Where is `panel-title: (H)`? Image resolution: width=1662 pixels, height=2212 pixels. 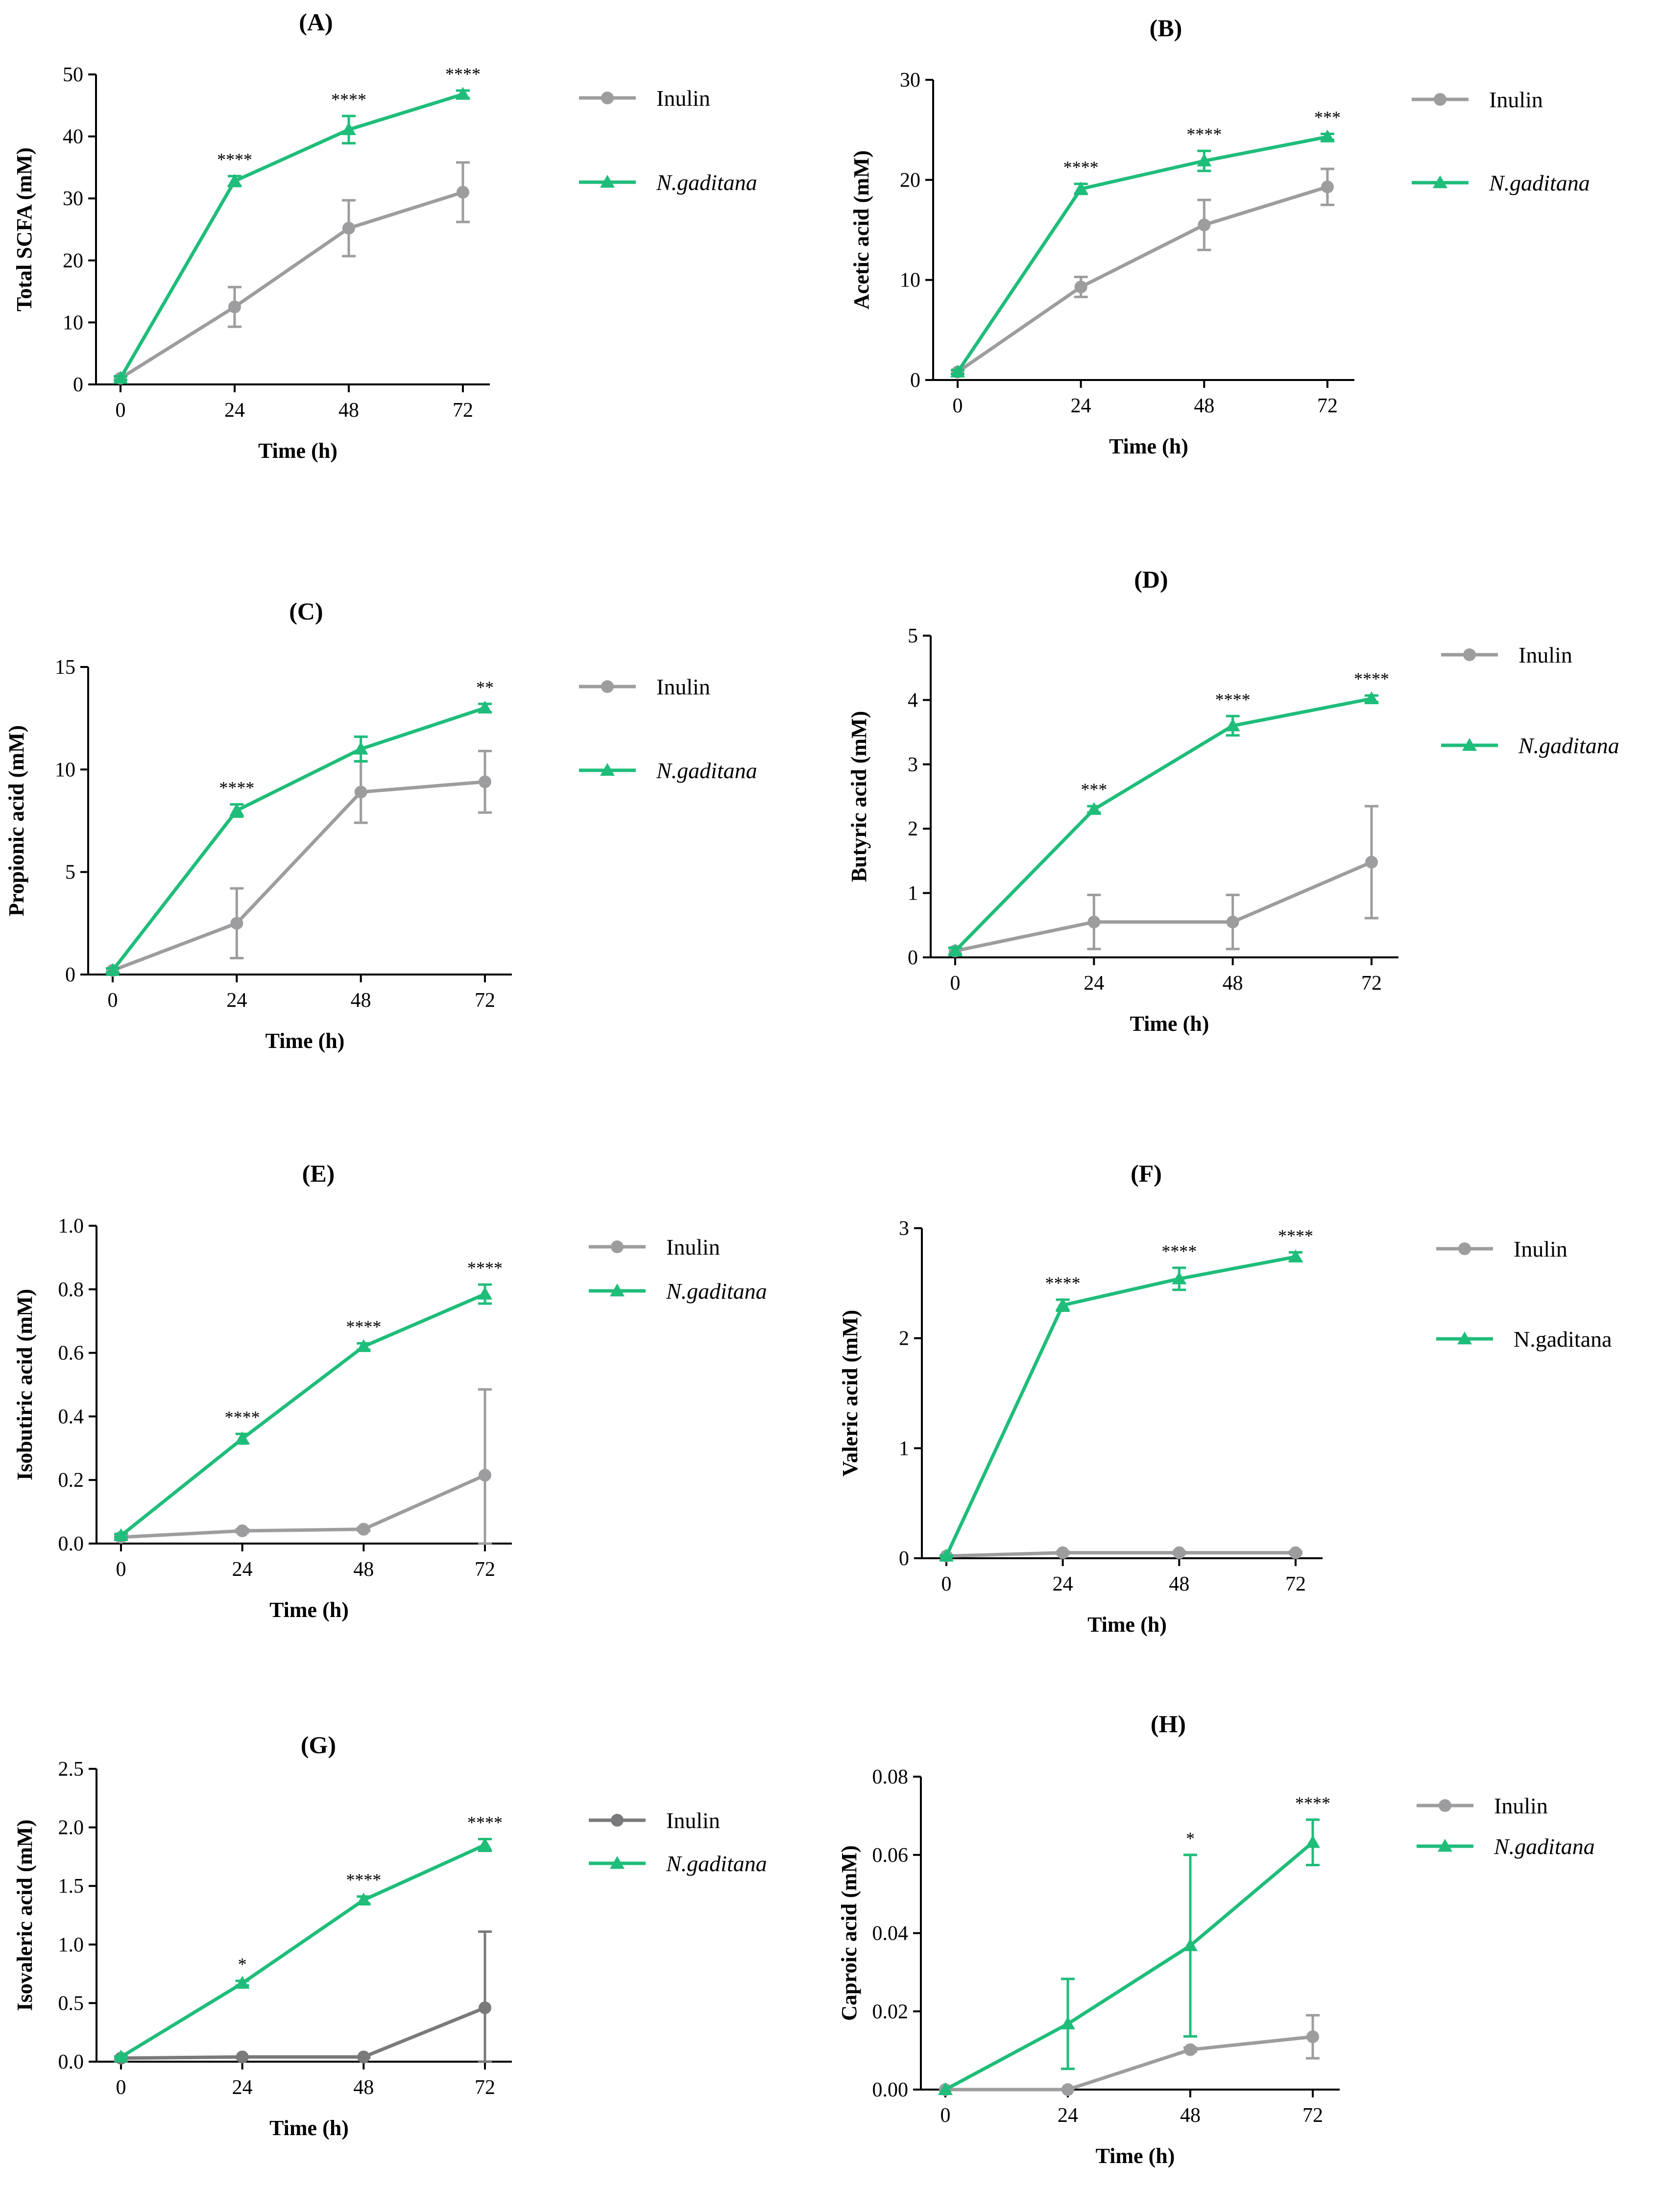 panel-title: (H) is located at coordinates (1169, 1723).